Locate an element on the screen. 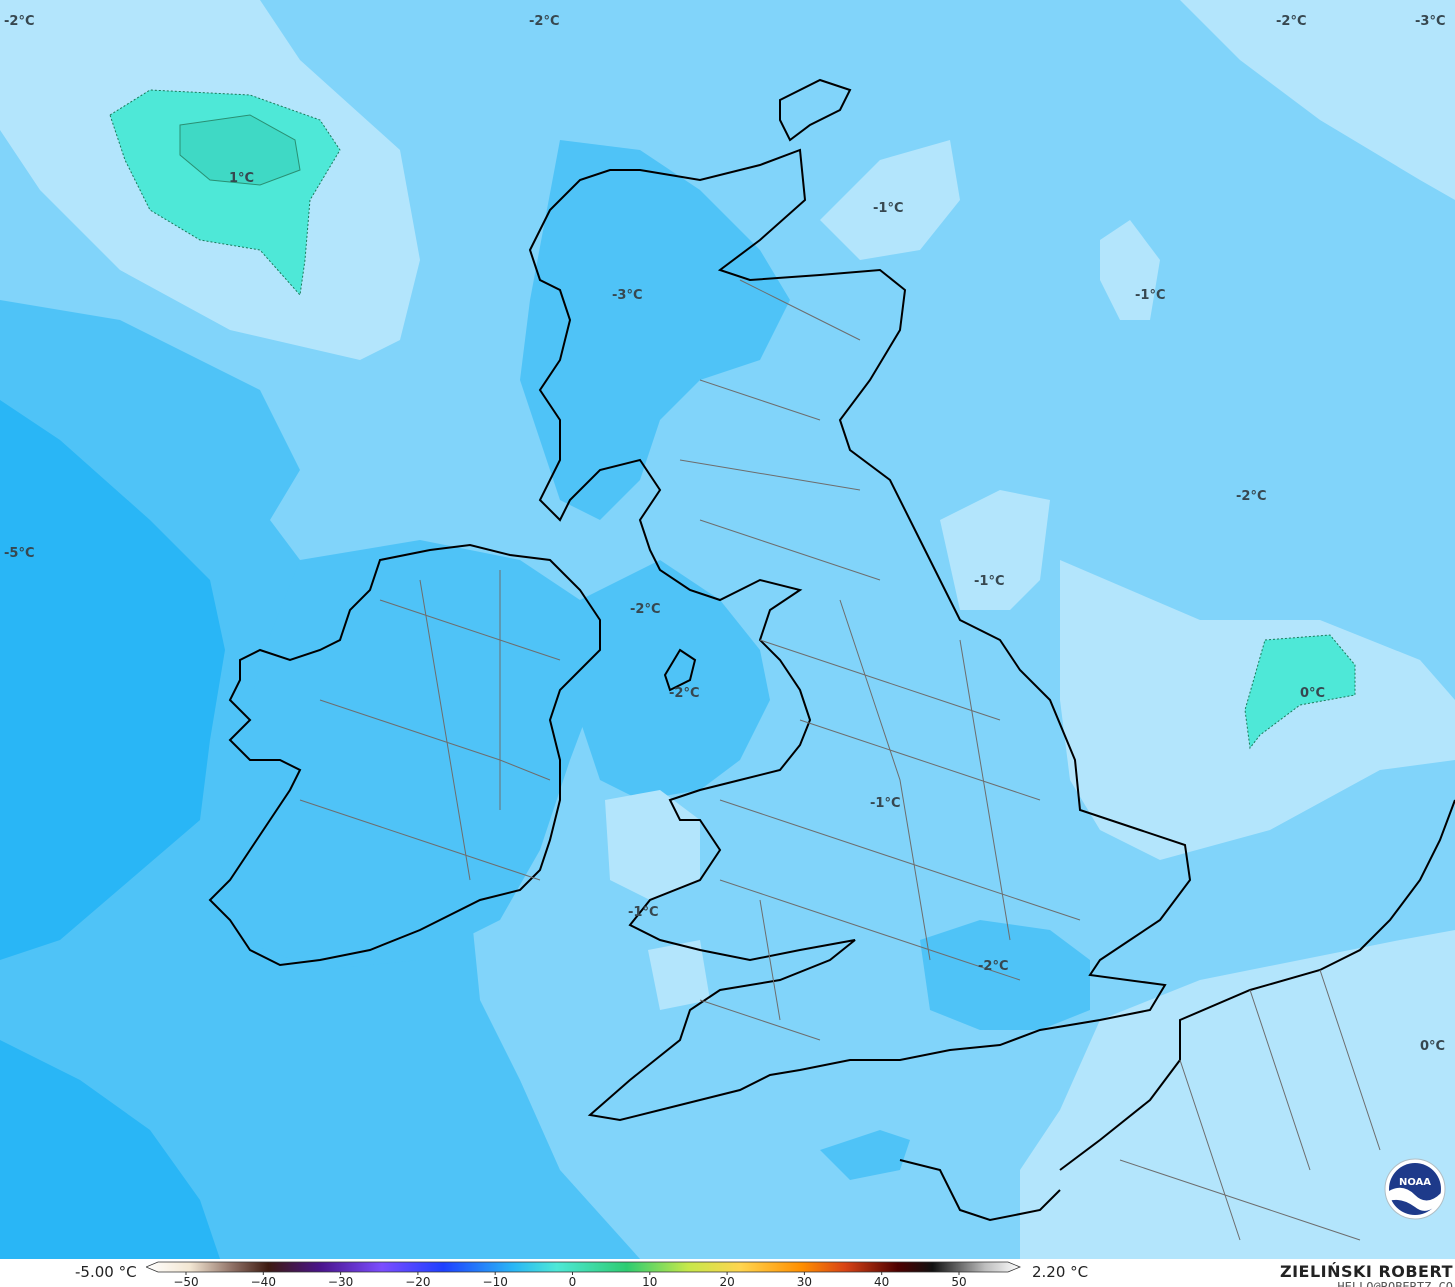 This screenshot has height=1287, width=1455. colorbar-tick-label: −20 is located at coordinates (417, 1281).